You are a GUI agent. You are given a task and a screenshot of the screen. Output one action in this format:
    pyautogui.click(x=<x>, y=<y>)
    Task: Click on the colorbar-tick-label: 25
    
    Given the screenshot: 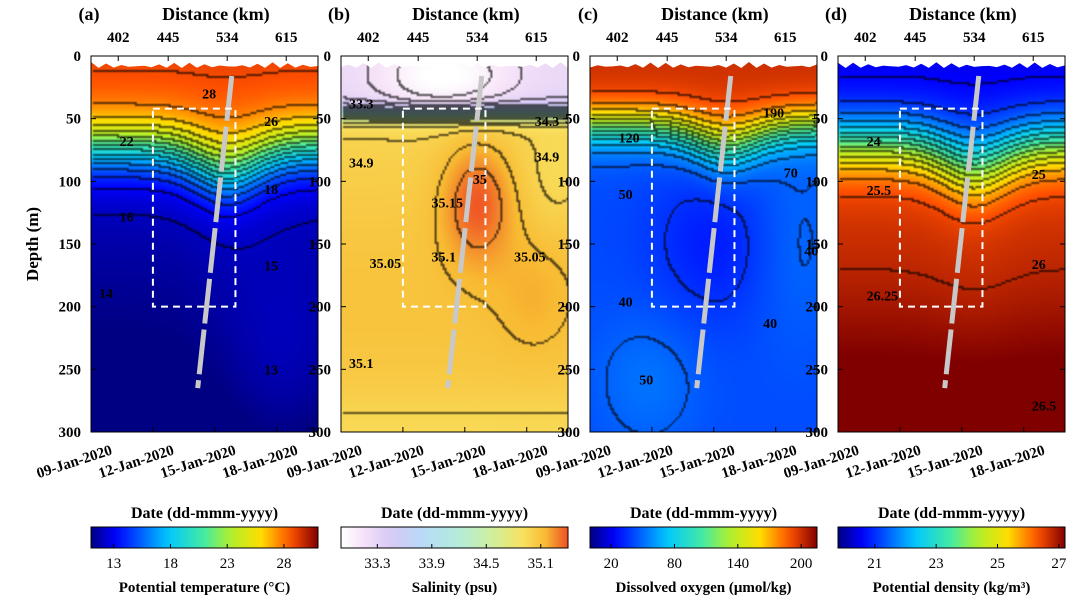 What is the action you would take?
    pyautogui.click(x=997, y=564)
    